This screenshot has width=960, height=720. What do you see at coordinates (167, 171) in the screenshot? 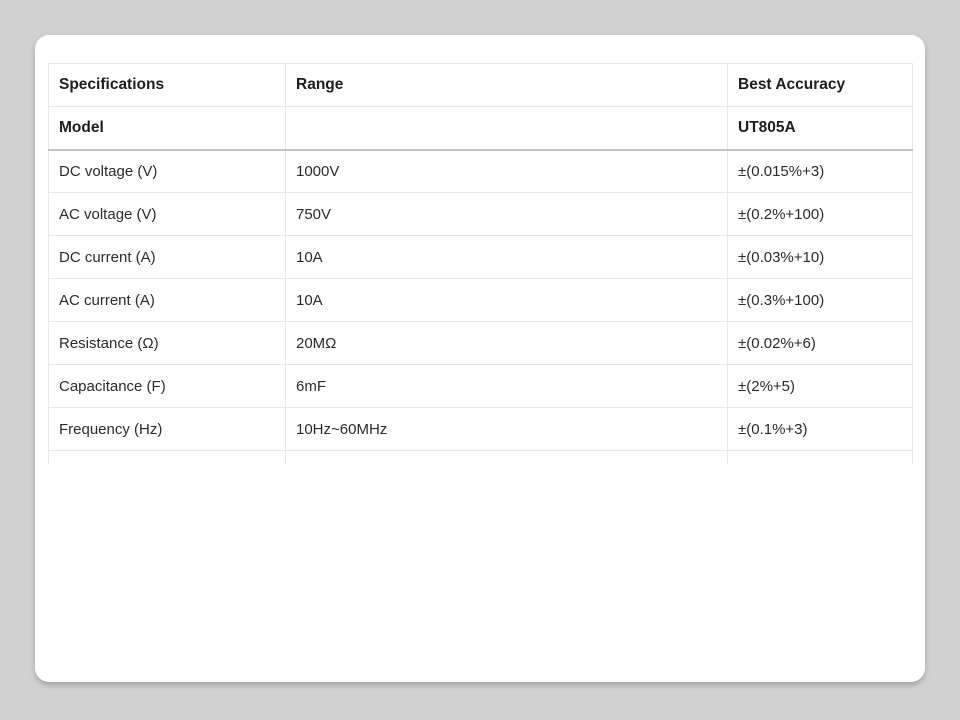
I see `spec-cell: DC voltage (V)` at bounding box center [167, 171].